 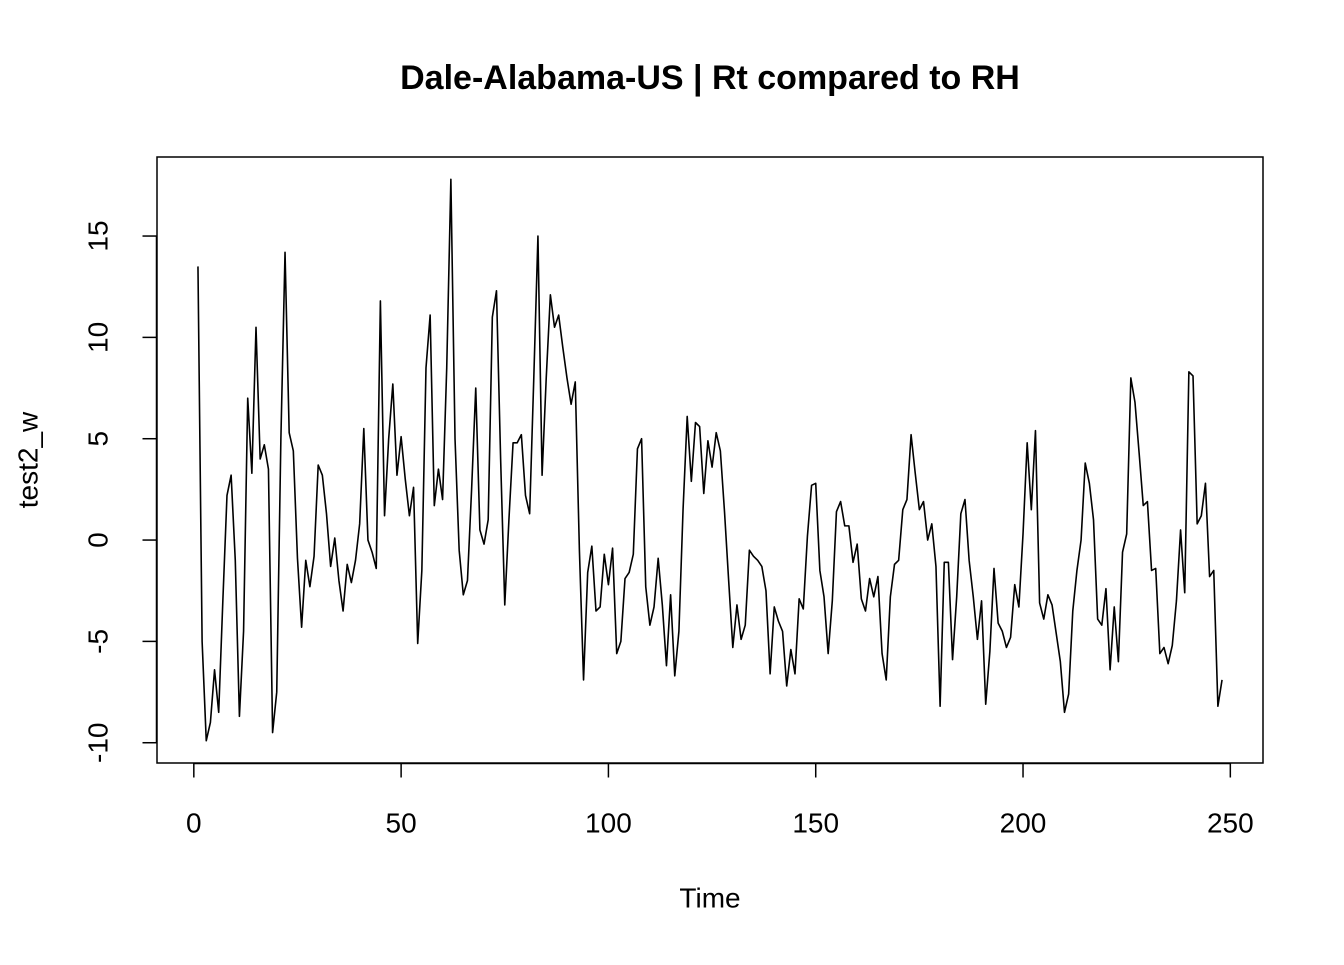 What do you see at coordinates (815, 822) in the screenshot?
I see `x-tick-label: 150` at bounding box center [815, 822].